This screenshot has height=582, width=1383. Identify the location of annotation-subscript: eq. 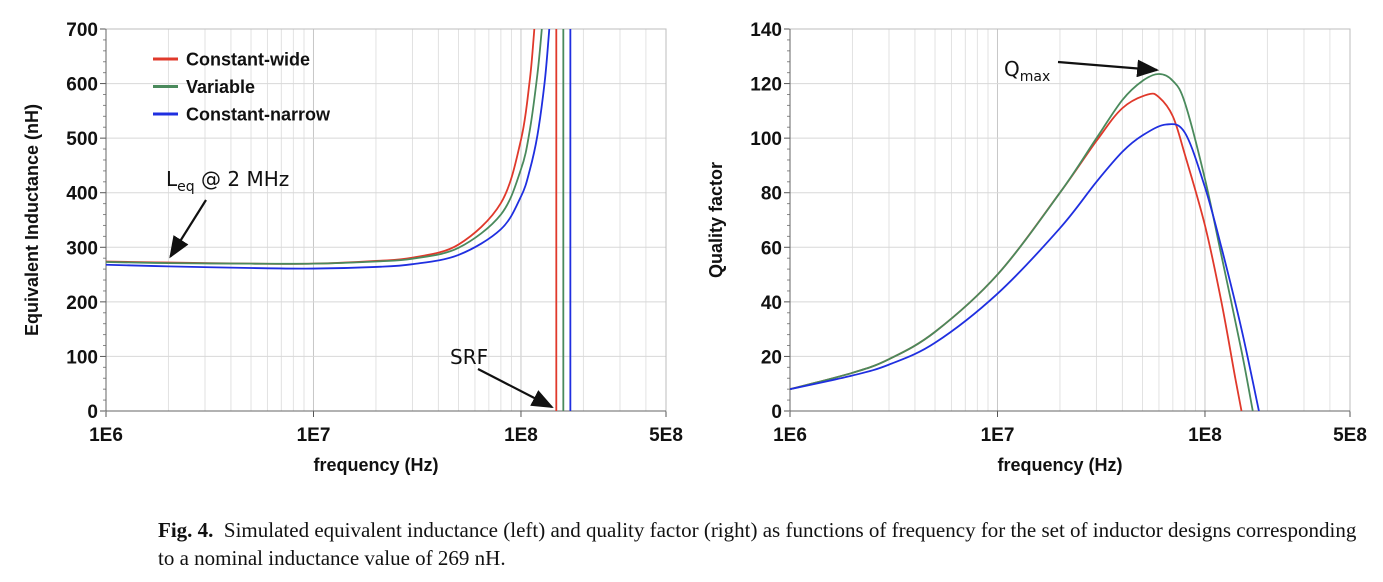
(186, 187).